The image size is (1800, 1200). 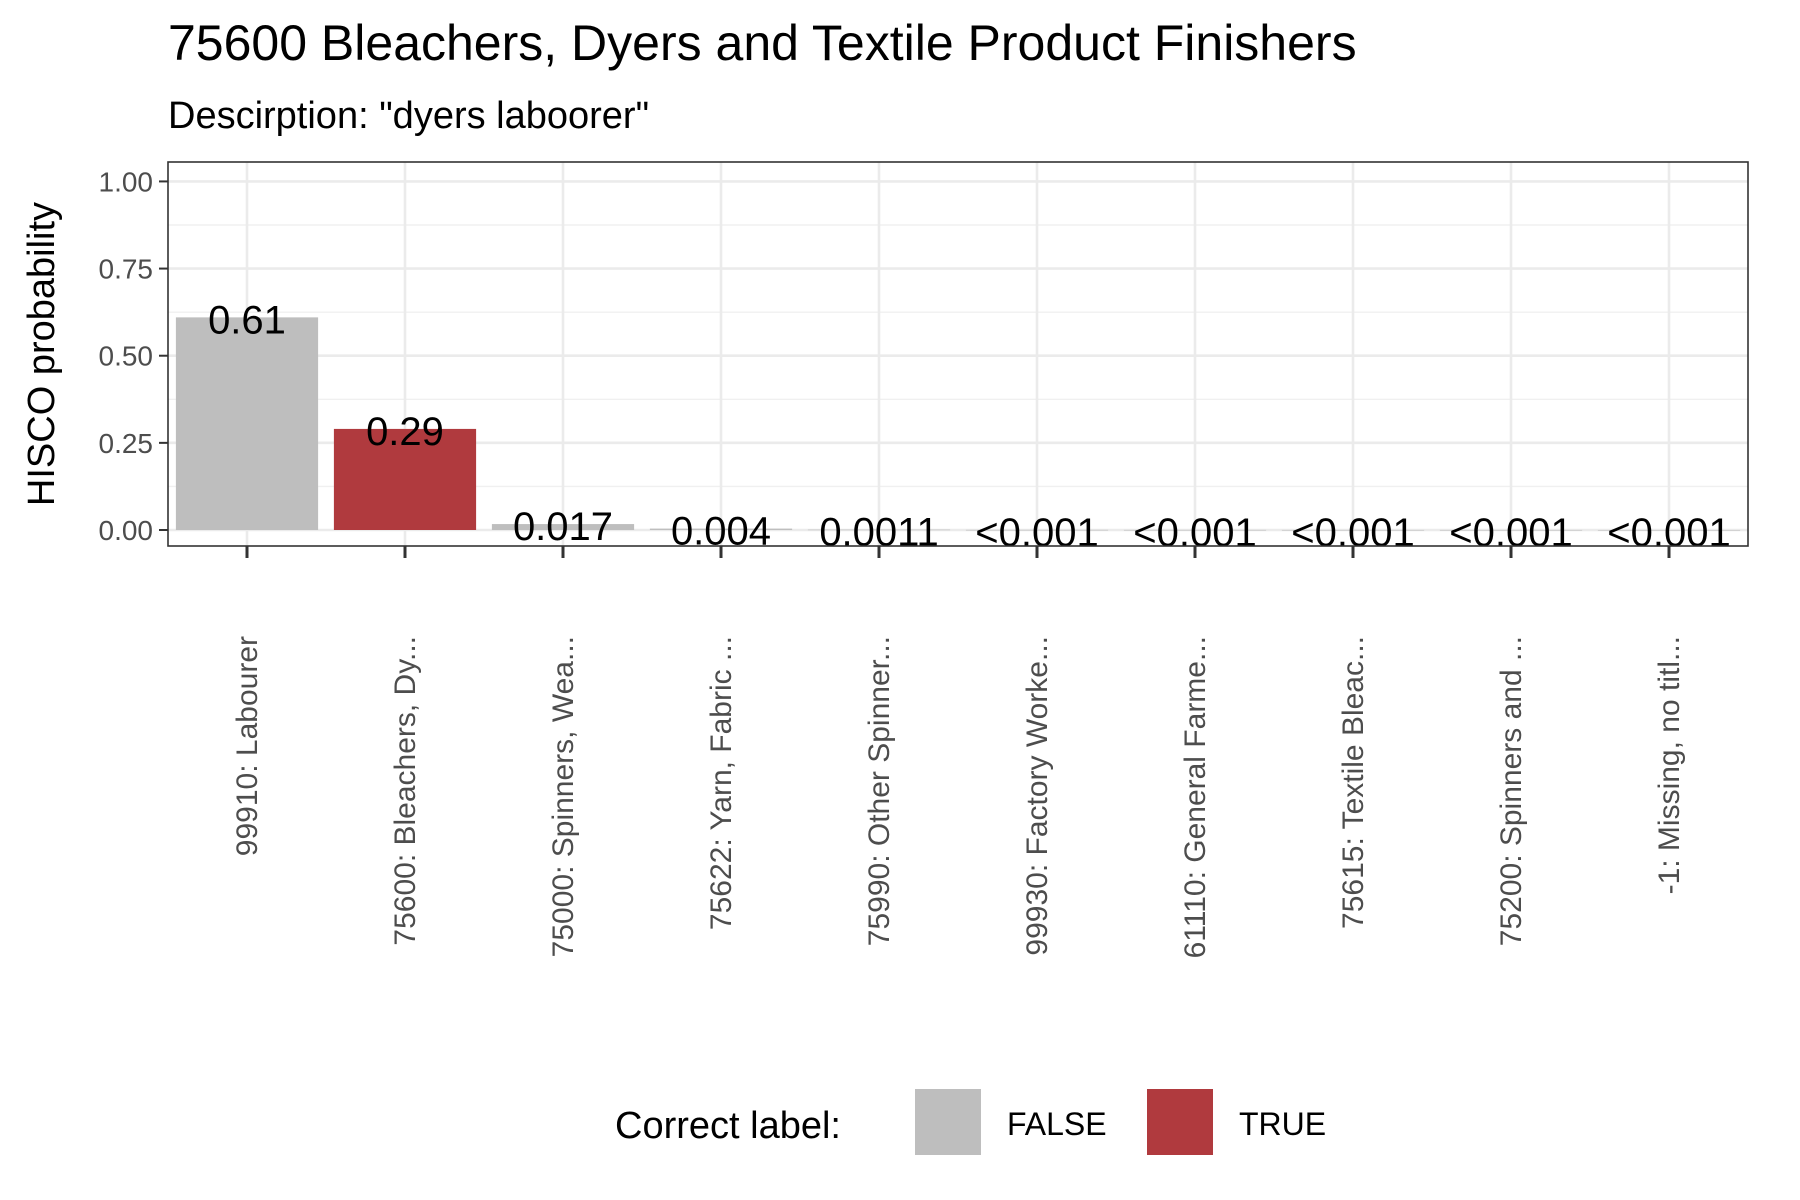 What do you see at coordinates (408, 116) in the screenshot?
I see `chart-subtitle: Descirption: "dyers laboorer"` at bounding box center [408, 116].